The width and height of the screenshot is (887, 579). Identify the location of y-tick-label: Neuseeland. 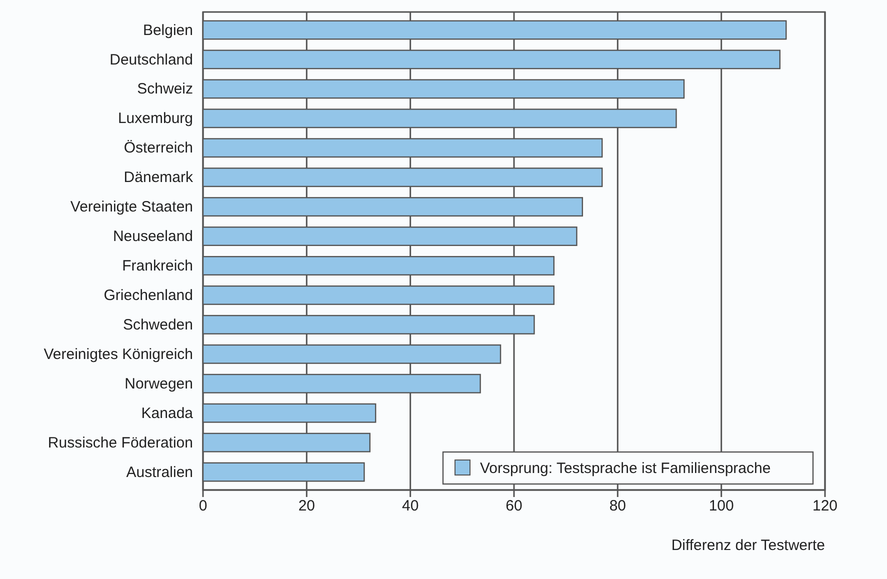
(152, 237).